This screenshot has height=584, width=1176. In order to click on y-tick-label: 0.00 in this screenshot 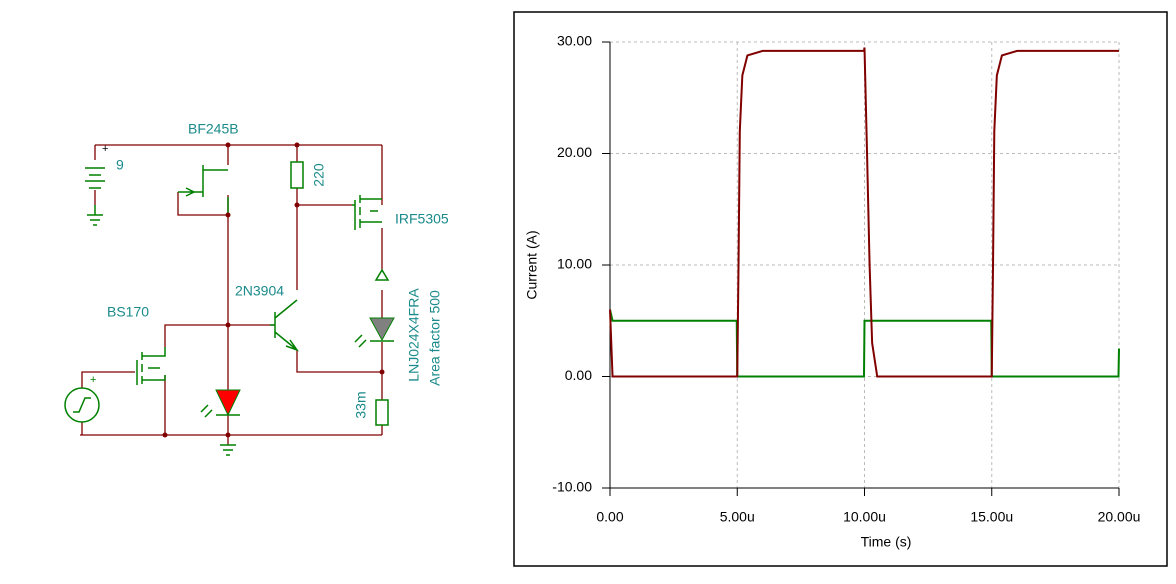, I will do `click(578, 375)`.